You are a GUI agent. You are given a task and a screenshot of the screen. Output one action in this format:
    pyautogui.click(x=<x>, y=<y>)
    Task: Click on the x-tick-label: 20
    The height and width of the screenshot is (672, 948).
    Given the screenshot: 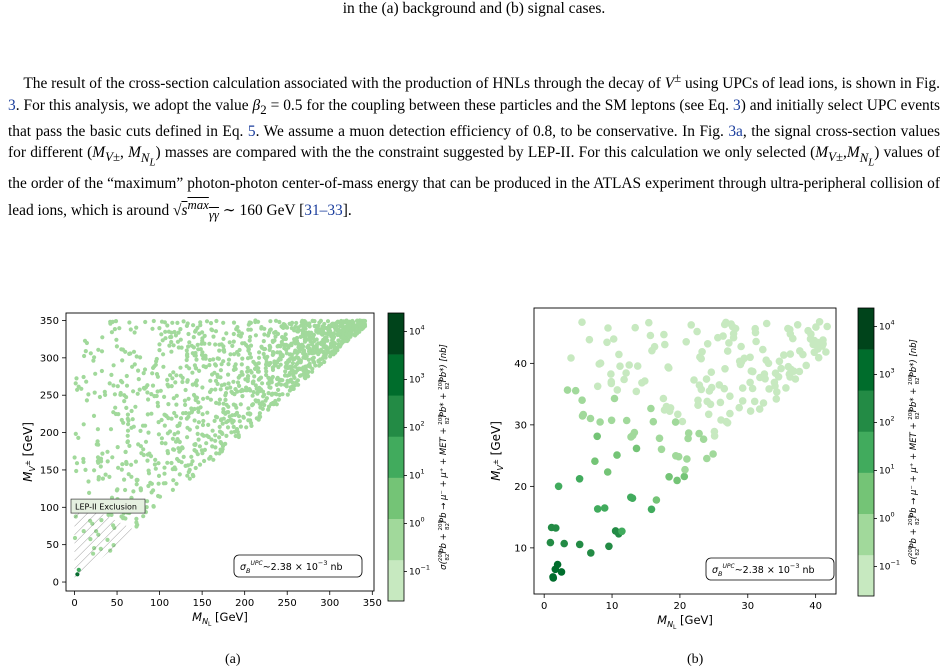 What is the action you would take?
    pyautogui.click(x=680, y=606)
    